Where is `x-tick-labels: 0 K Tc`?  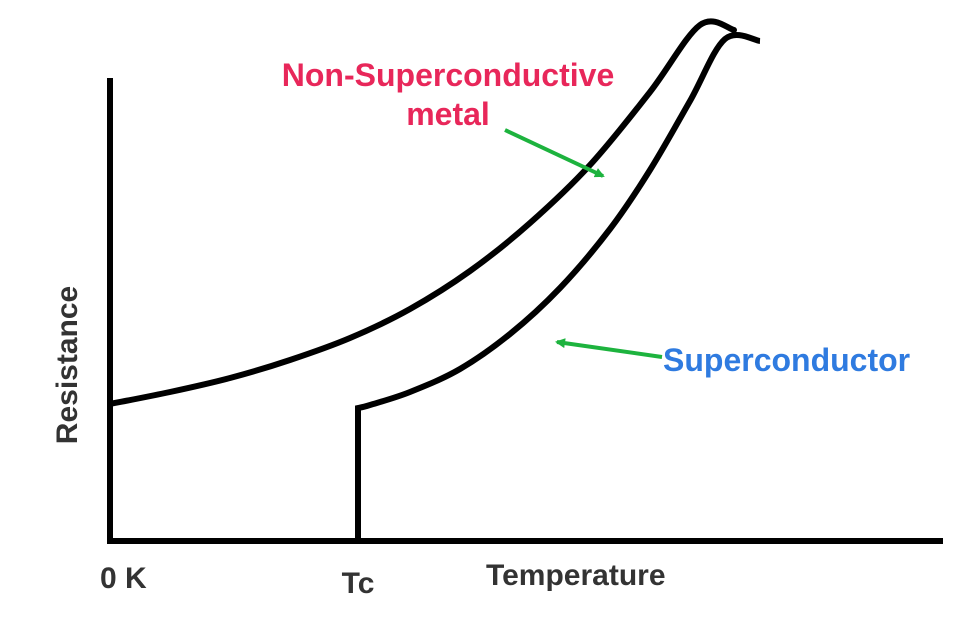
x-tick-labels: 0 K Tc is located at coordinates (237, 581).